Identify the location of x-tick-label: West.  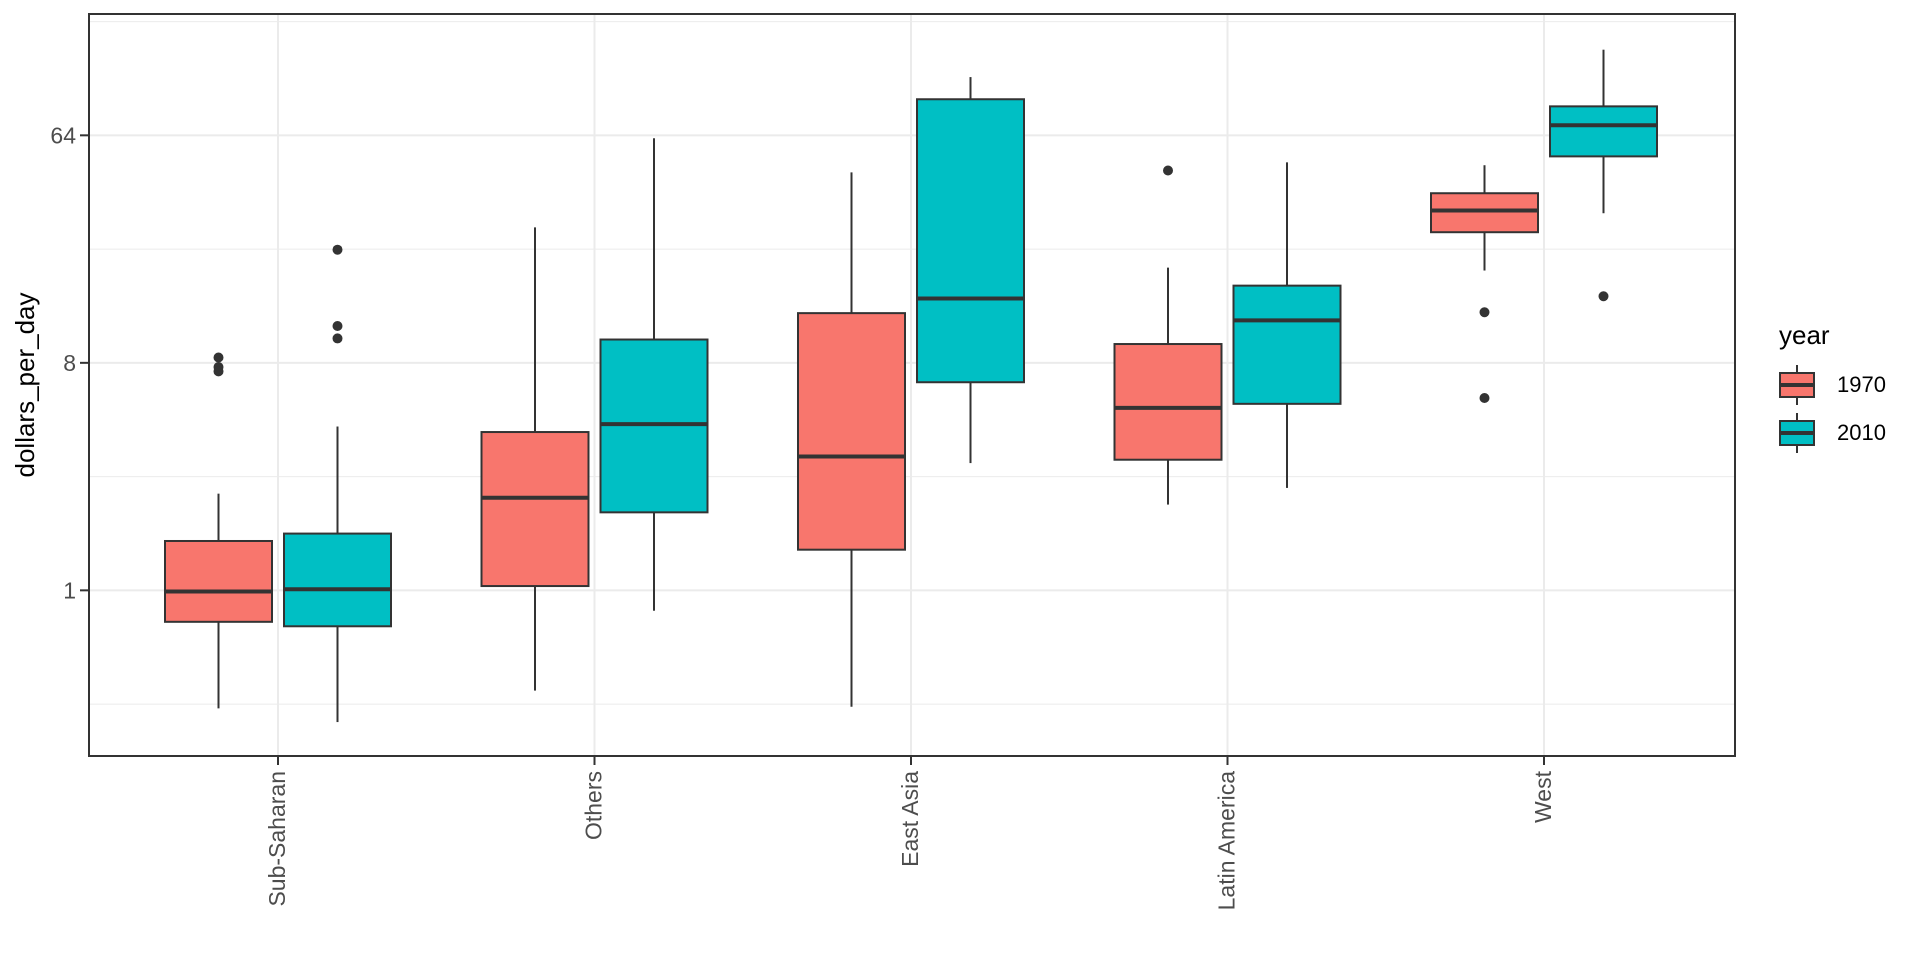
(1543, 796).